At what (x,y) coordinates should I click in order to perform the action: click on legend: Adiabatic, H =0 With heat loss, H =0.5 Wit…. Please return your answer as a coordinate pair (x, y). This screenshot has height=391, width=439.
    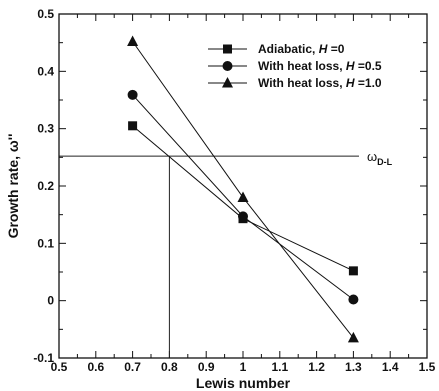
    Looking at the image, I should click on (295, 66).